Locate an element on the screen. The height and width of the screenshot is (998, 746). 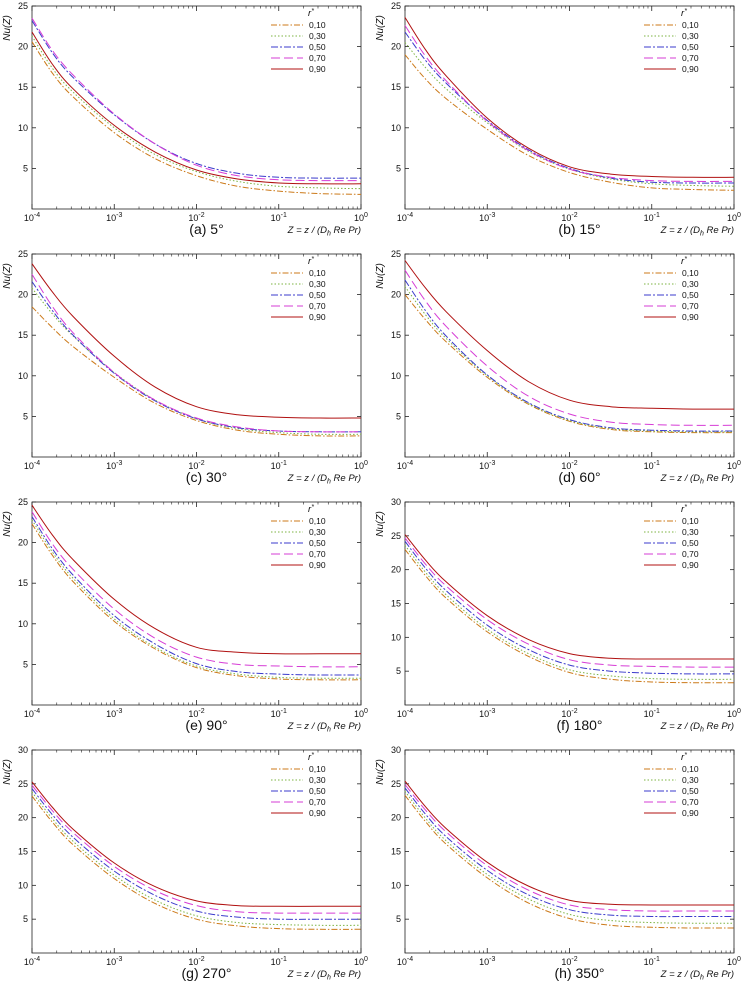
panel-caption: (g) 270° is located at coordinates (206, 973).